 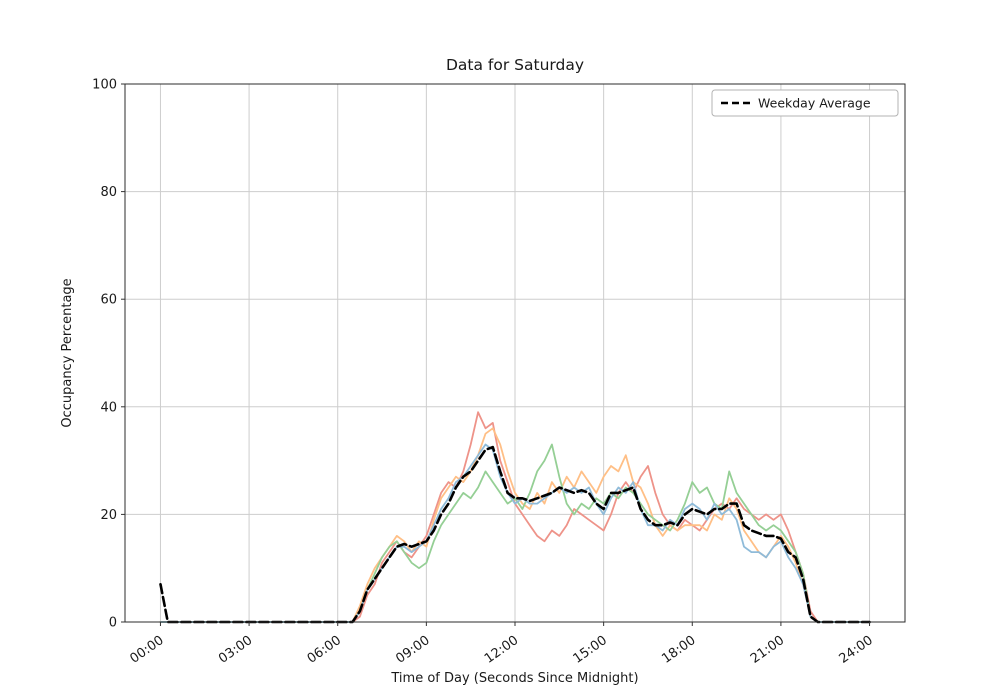 I want to click on x-tick-label: 12:00, so click(x=501, y=650).